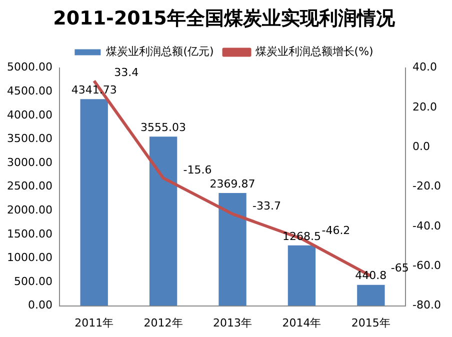 The image size is (452, 337). I want to click on chart-title: 2011-2015年全国煤炭业实现利润情况, so click(224, 18).